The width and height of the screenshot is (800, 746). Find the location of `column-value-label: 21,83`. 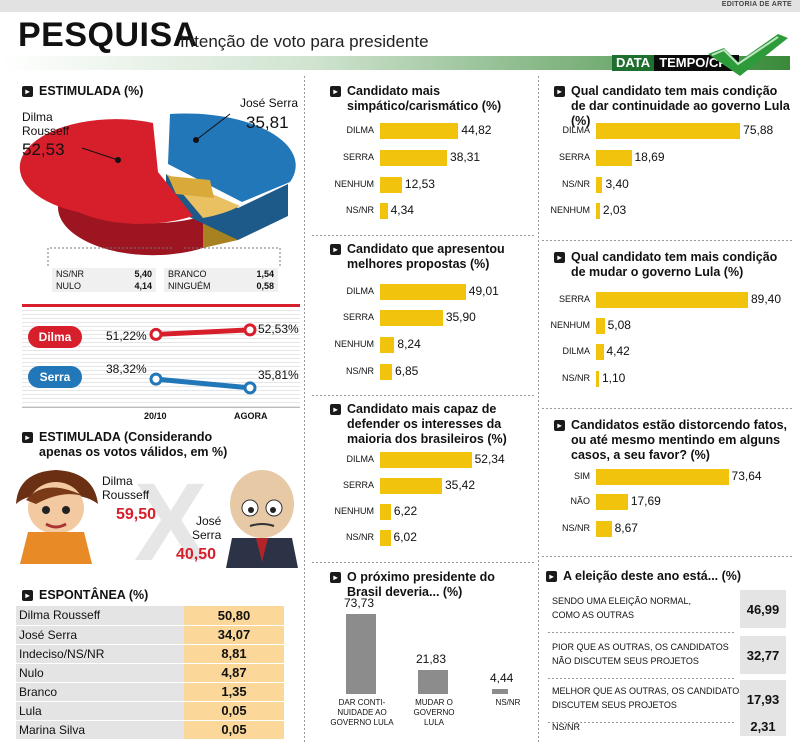

column-value-label: 21,83 is located at coordinates (431, 659).